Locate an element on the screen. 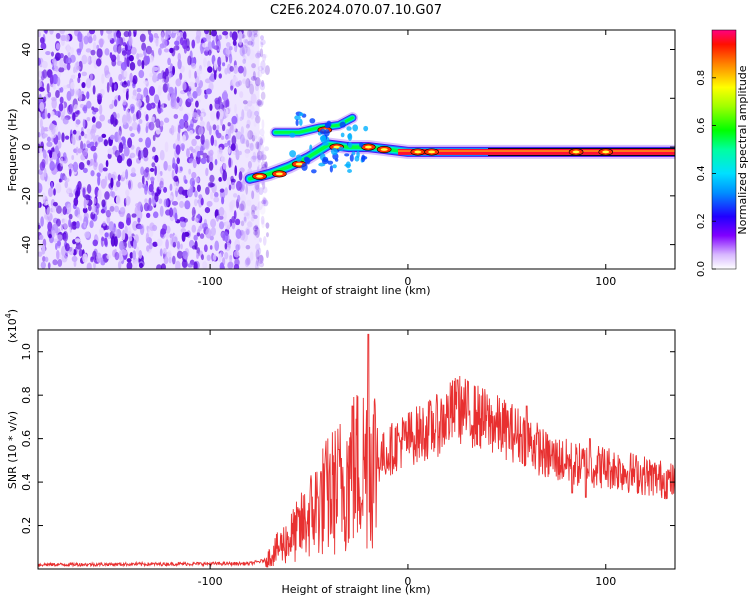 The width and height of the screenshot is (750, 600). signal-hotspot-core is located at coordinates (418, 152).